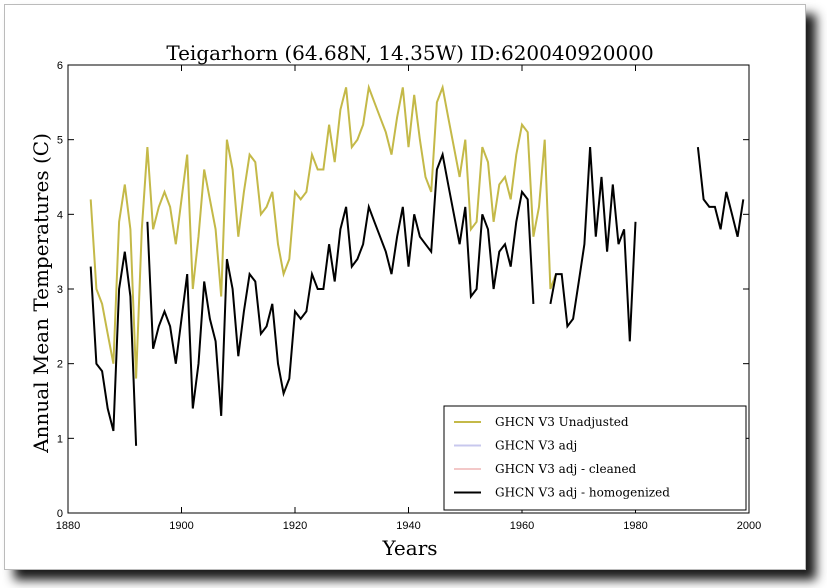 This screenshot has width=827, height=588. What do you see at coordinates (60, 290) in the screenshot?
I see `y-tick-label: 3` at bounding box center [60, 290].